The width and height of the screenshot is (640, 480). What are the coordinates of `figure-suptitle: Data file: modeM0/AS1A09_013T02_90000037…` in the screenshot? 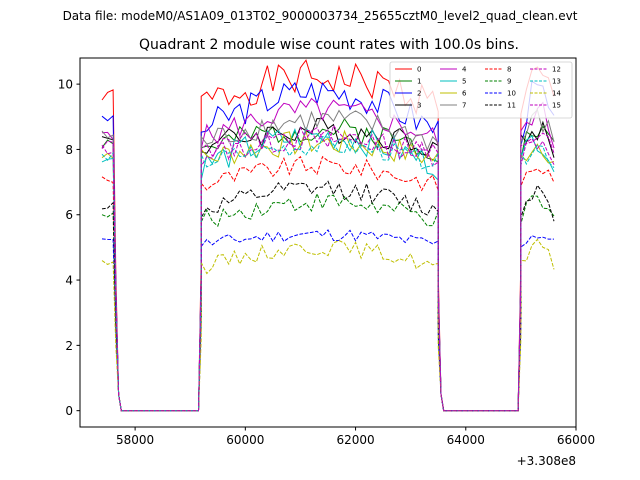 It's located at (320, 16).